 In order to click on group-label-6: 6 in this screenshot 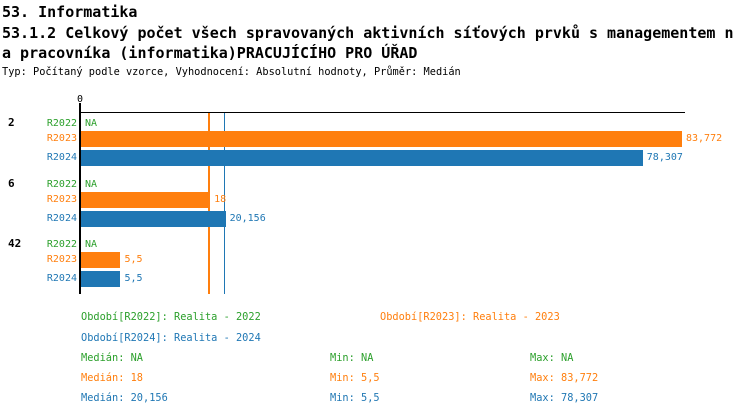, I will do `click(11, 183)`.